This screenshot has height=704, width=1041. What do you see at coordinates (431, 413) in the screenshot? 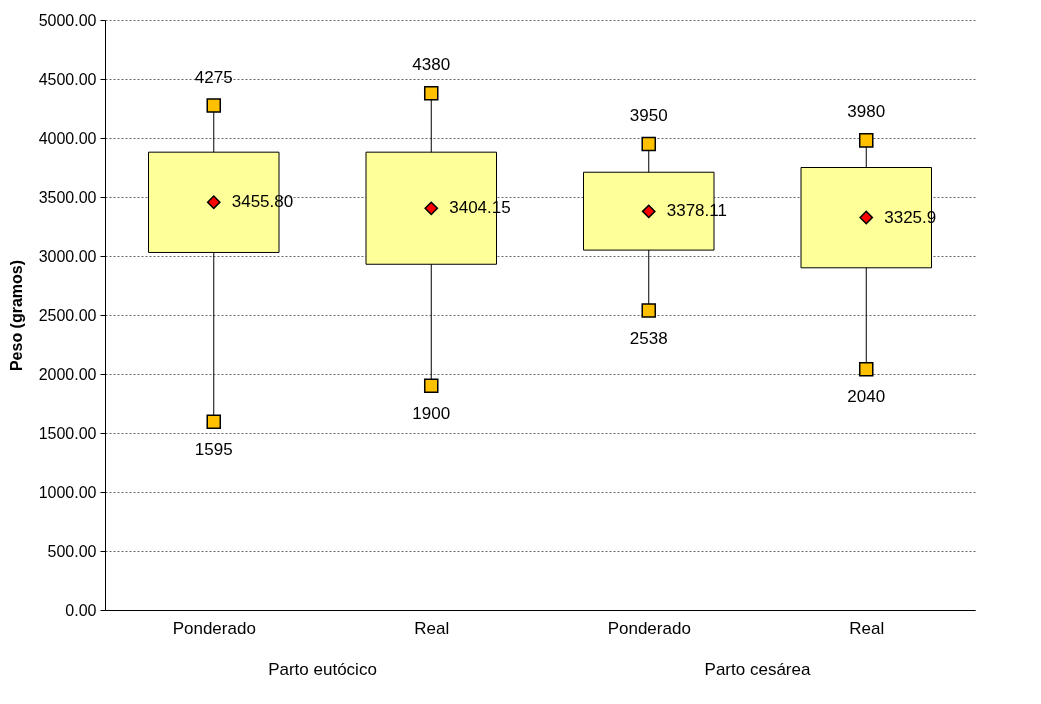
I see `data-label: 1900` at bounding box center [431, 413].